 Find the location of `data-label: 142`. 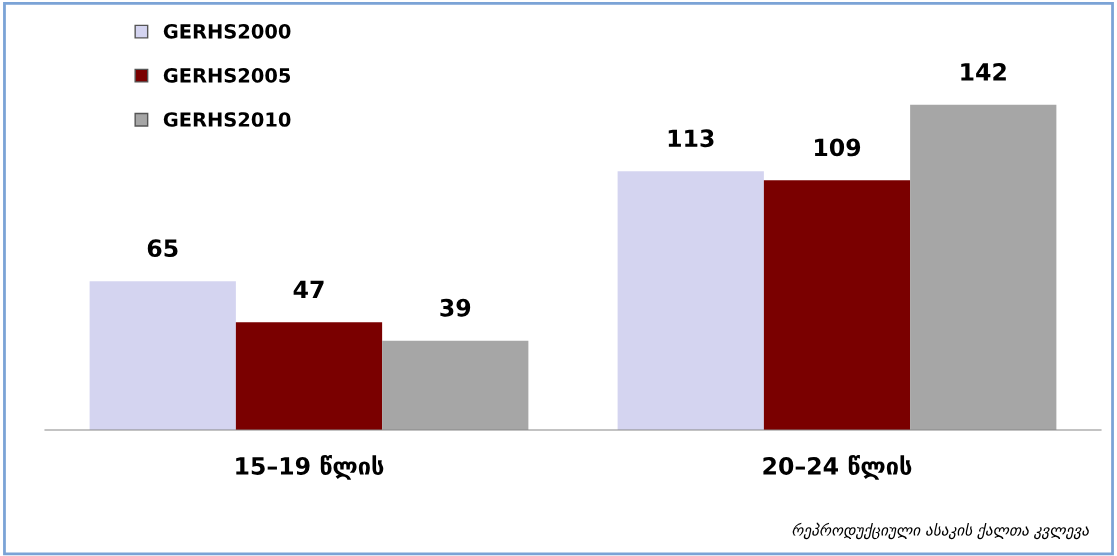

data-label: 142 is located at coordinates (983, 71).